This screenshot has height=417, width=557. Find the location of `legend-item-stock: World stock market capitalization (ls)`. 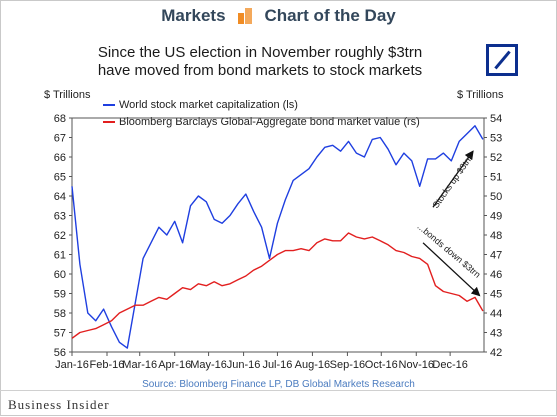

legend-item-stock: World stock market capitalization (ls) is located at coordinates (200, 105).